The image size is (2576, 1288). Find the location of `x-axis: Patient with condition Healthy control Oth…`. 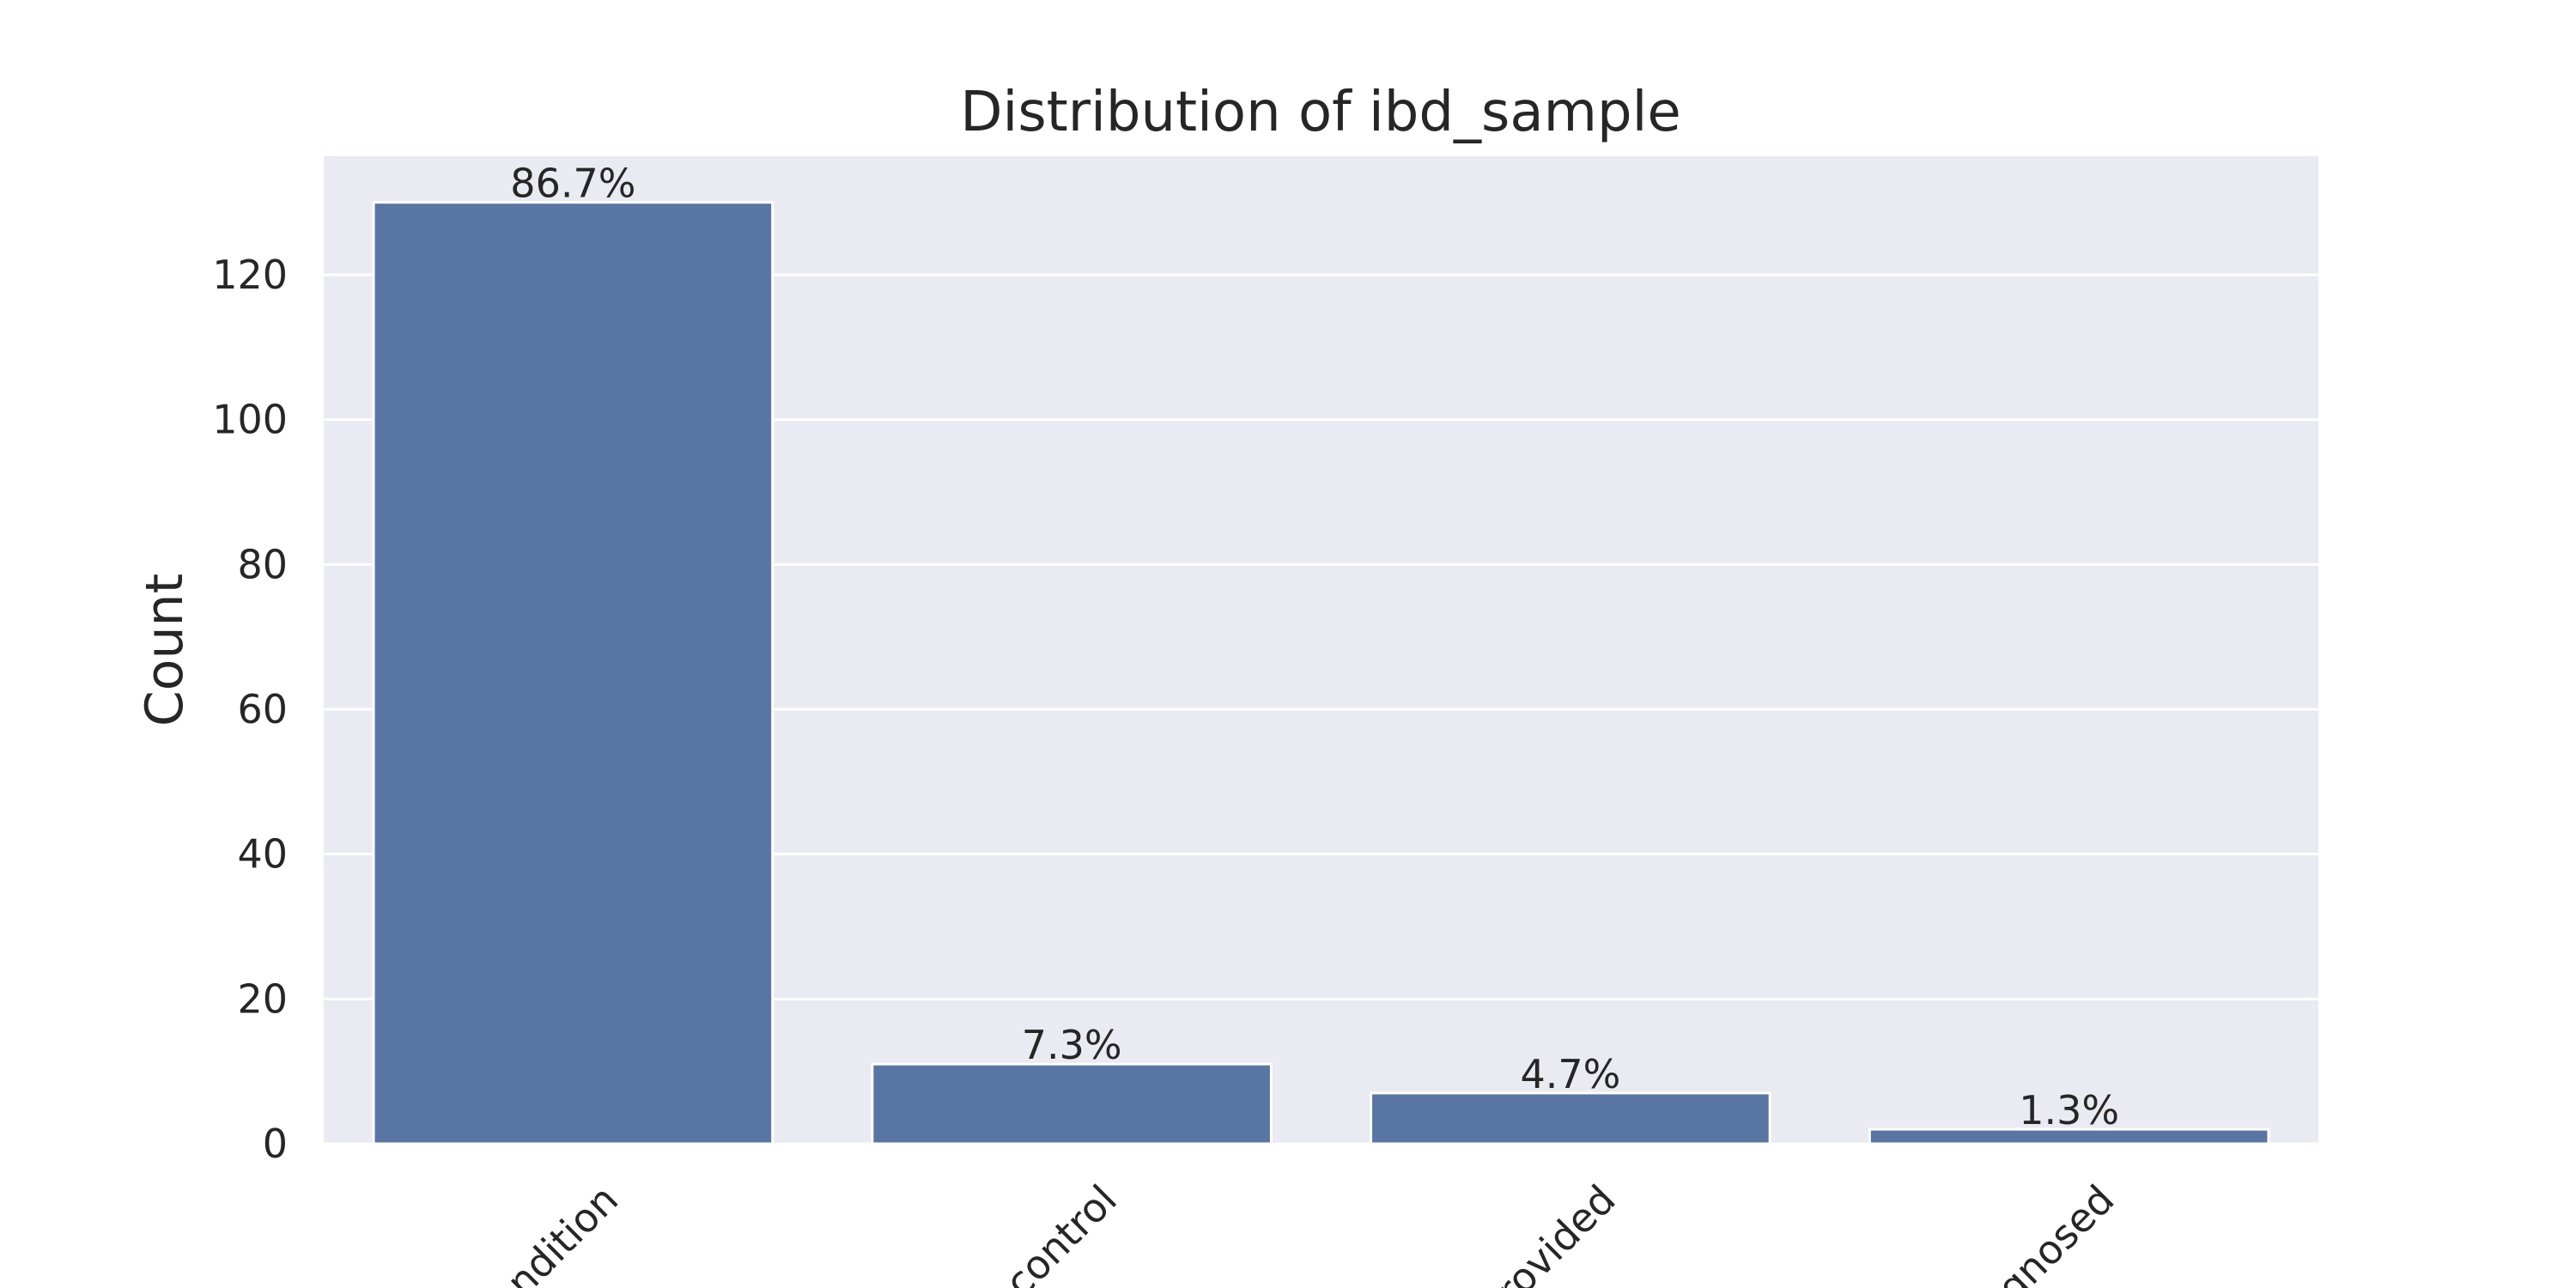

x-axis: Patient with condition Healthy control Oth… is located at coordinates (1207, 1232).